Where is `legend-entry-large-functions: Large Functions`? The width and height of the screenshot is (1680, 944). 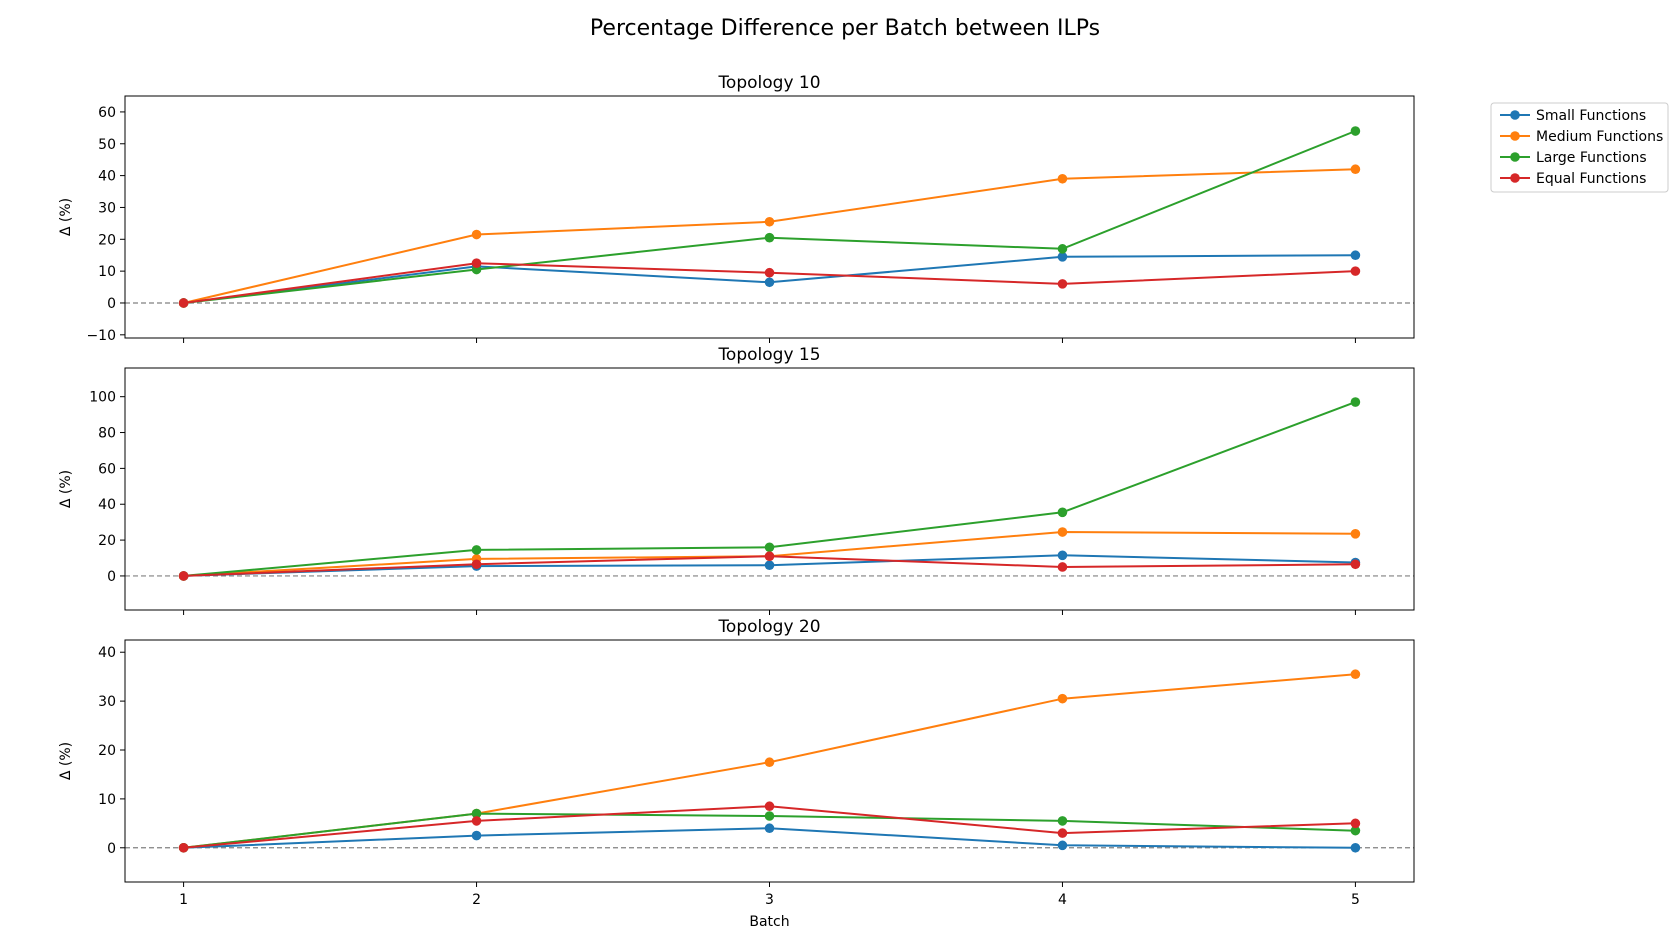
legend-entry-large-functions: Large Functions is located at coordinates (1573, 158).